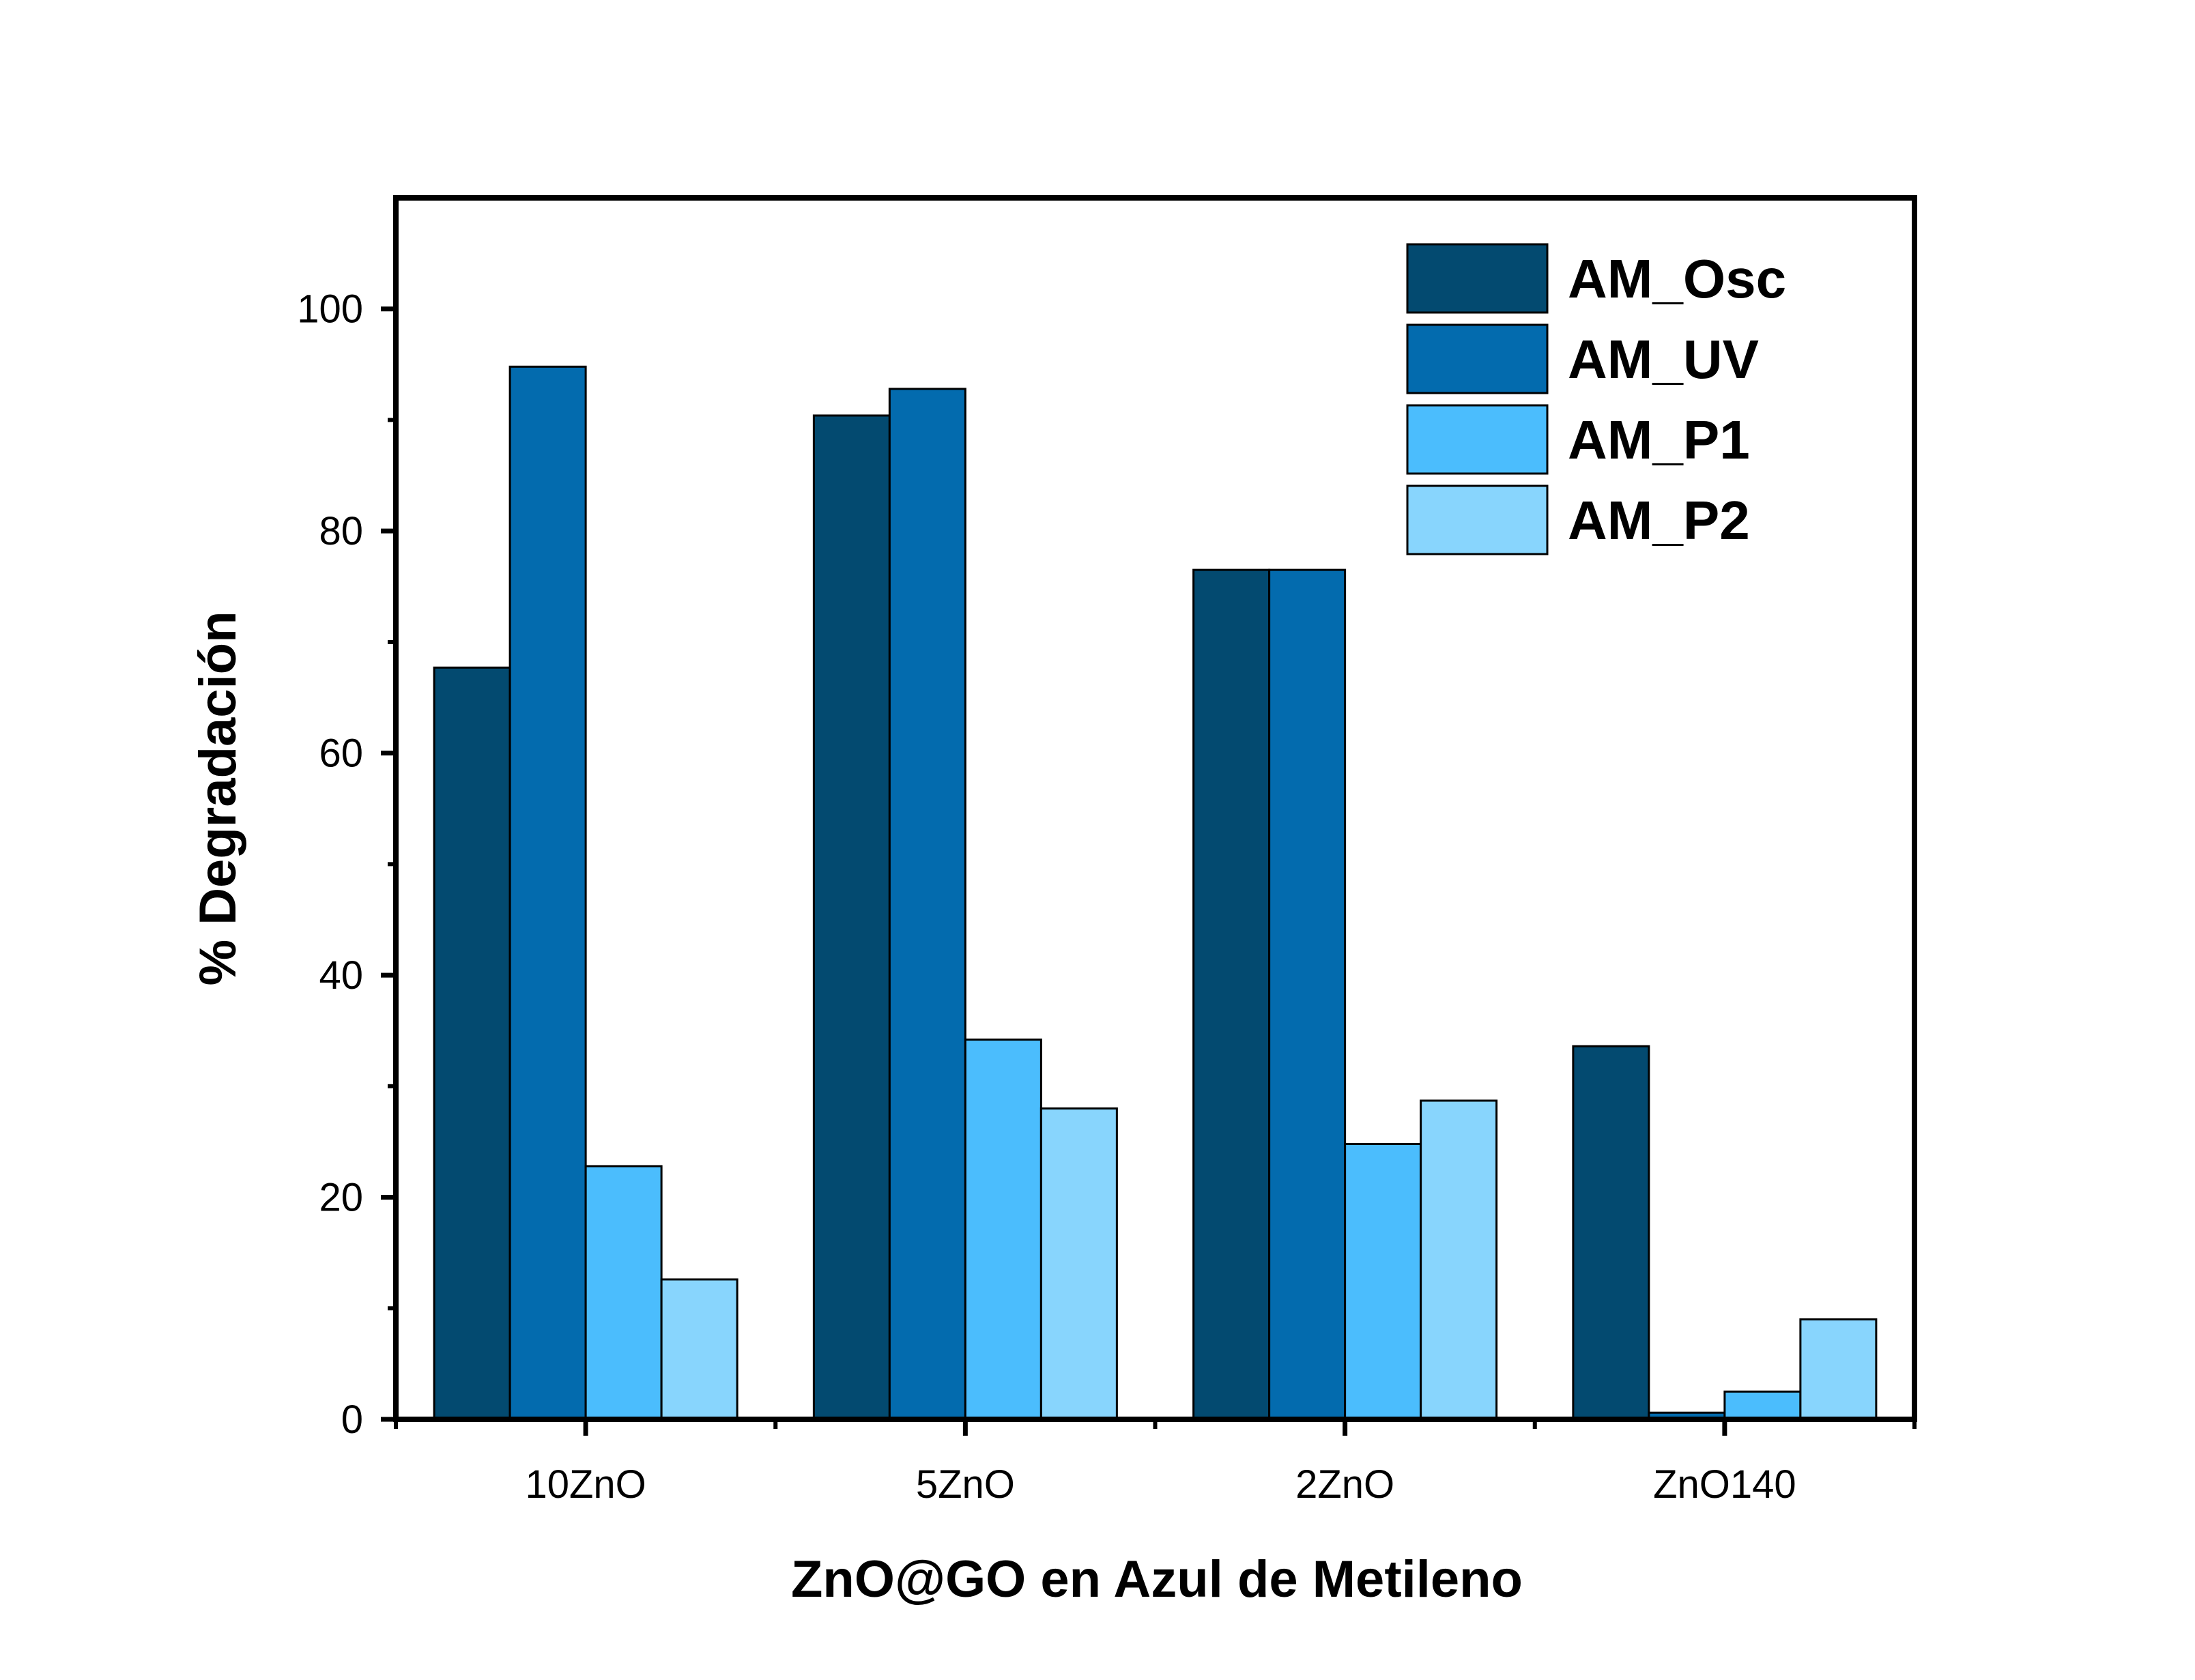 The height and width of the screenshot is (1680, 2195). Describe the element at coordinates (1459, 1260) in the screenshot. I see `bar-AM_P2-2ZnO` at that location.